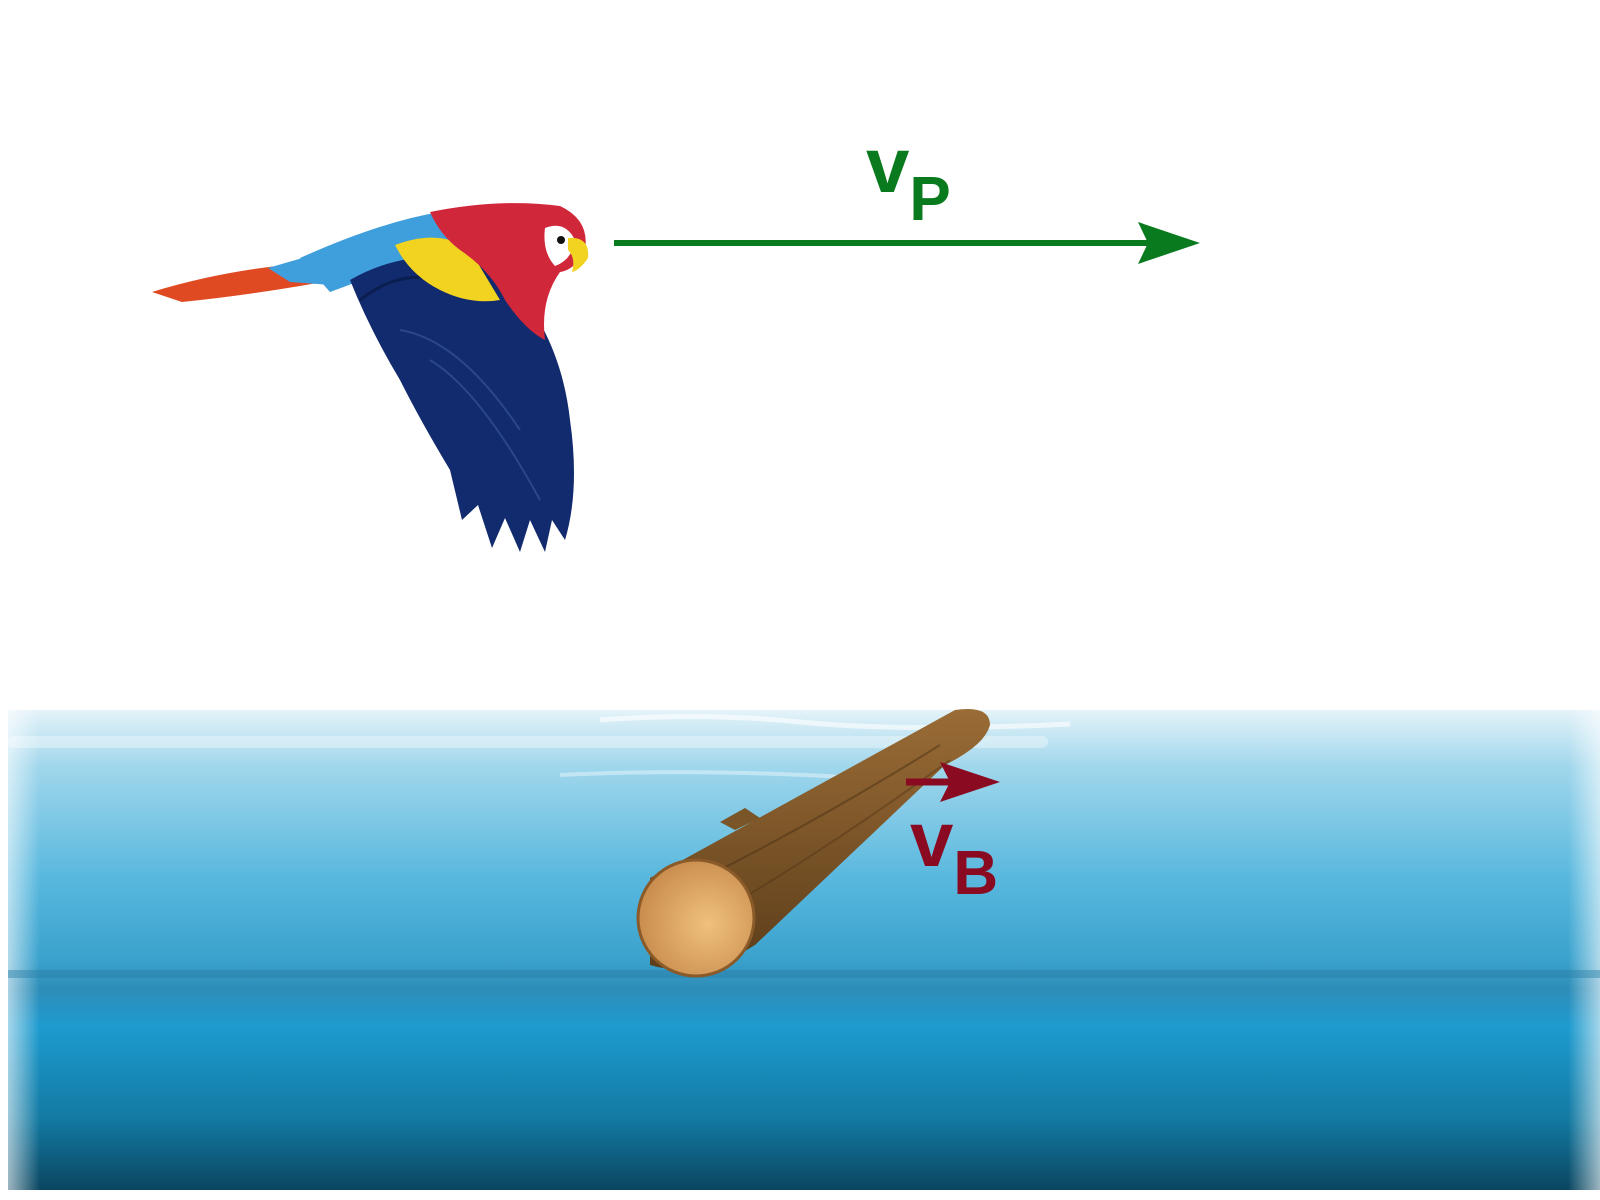  What do you see at coordinates (970, 782) in the screenshot?
I see `log-velocity-arrowhead` at bounding box center [970, 782].